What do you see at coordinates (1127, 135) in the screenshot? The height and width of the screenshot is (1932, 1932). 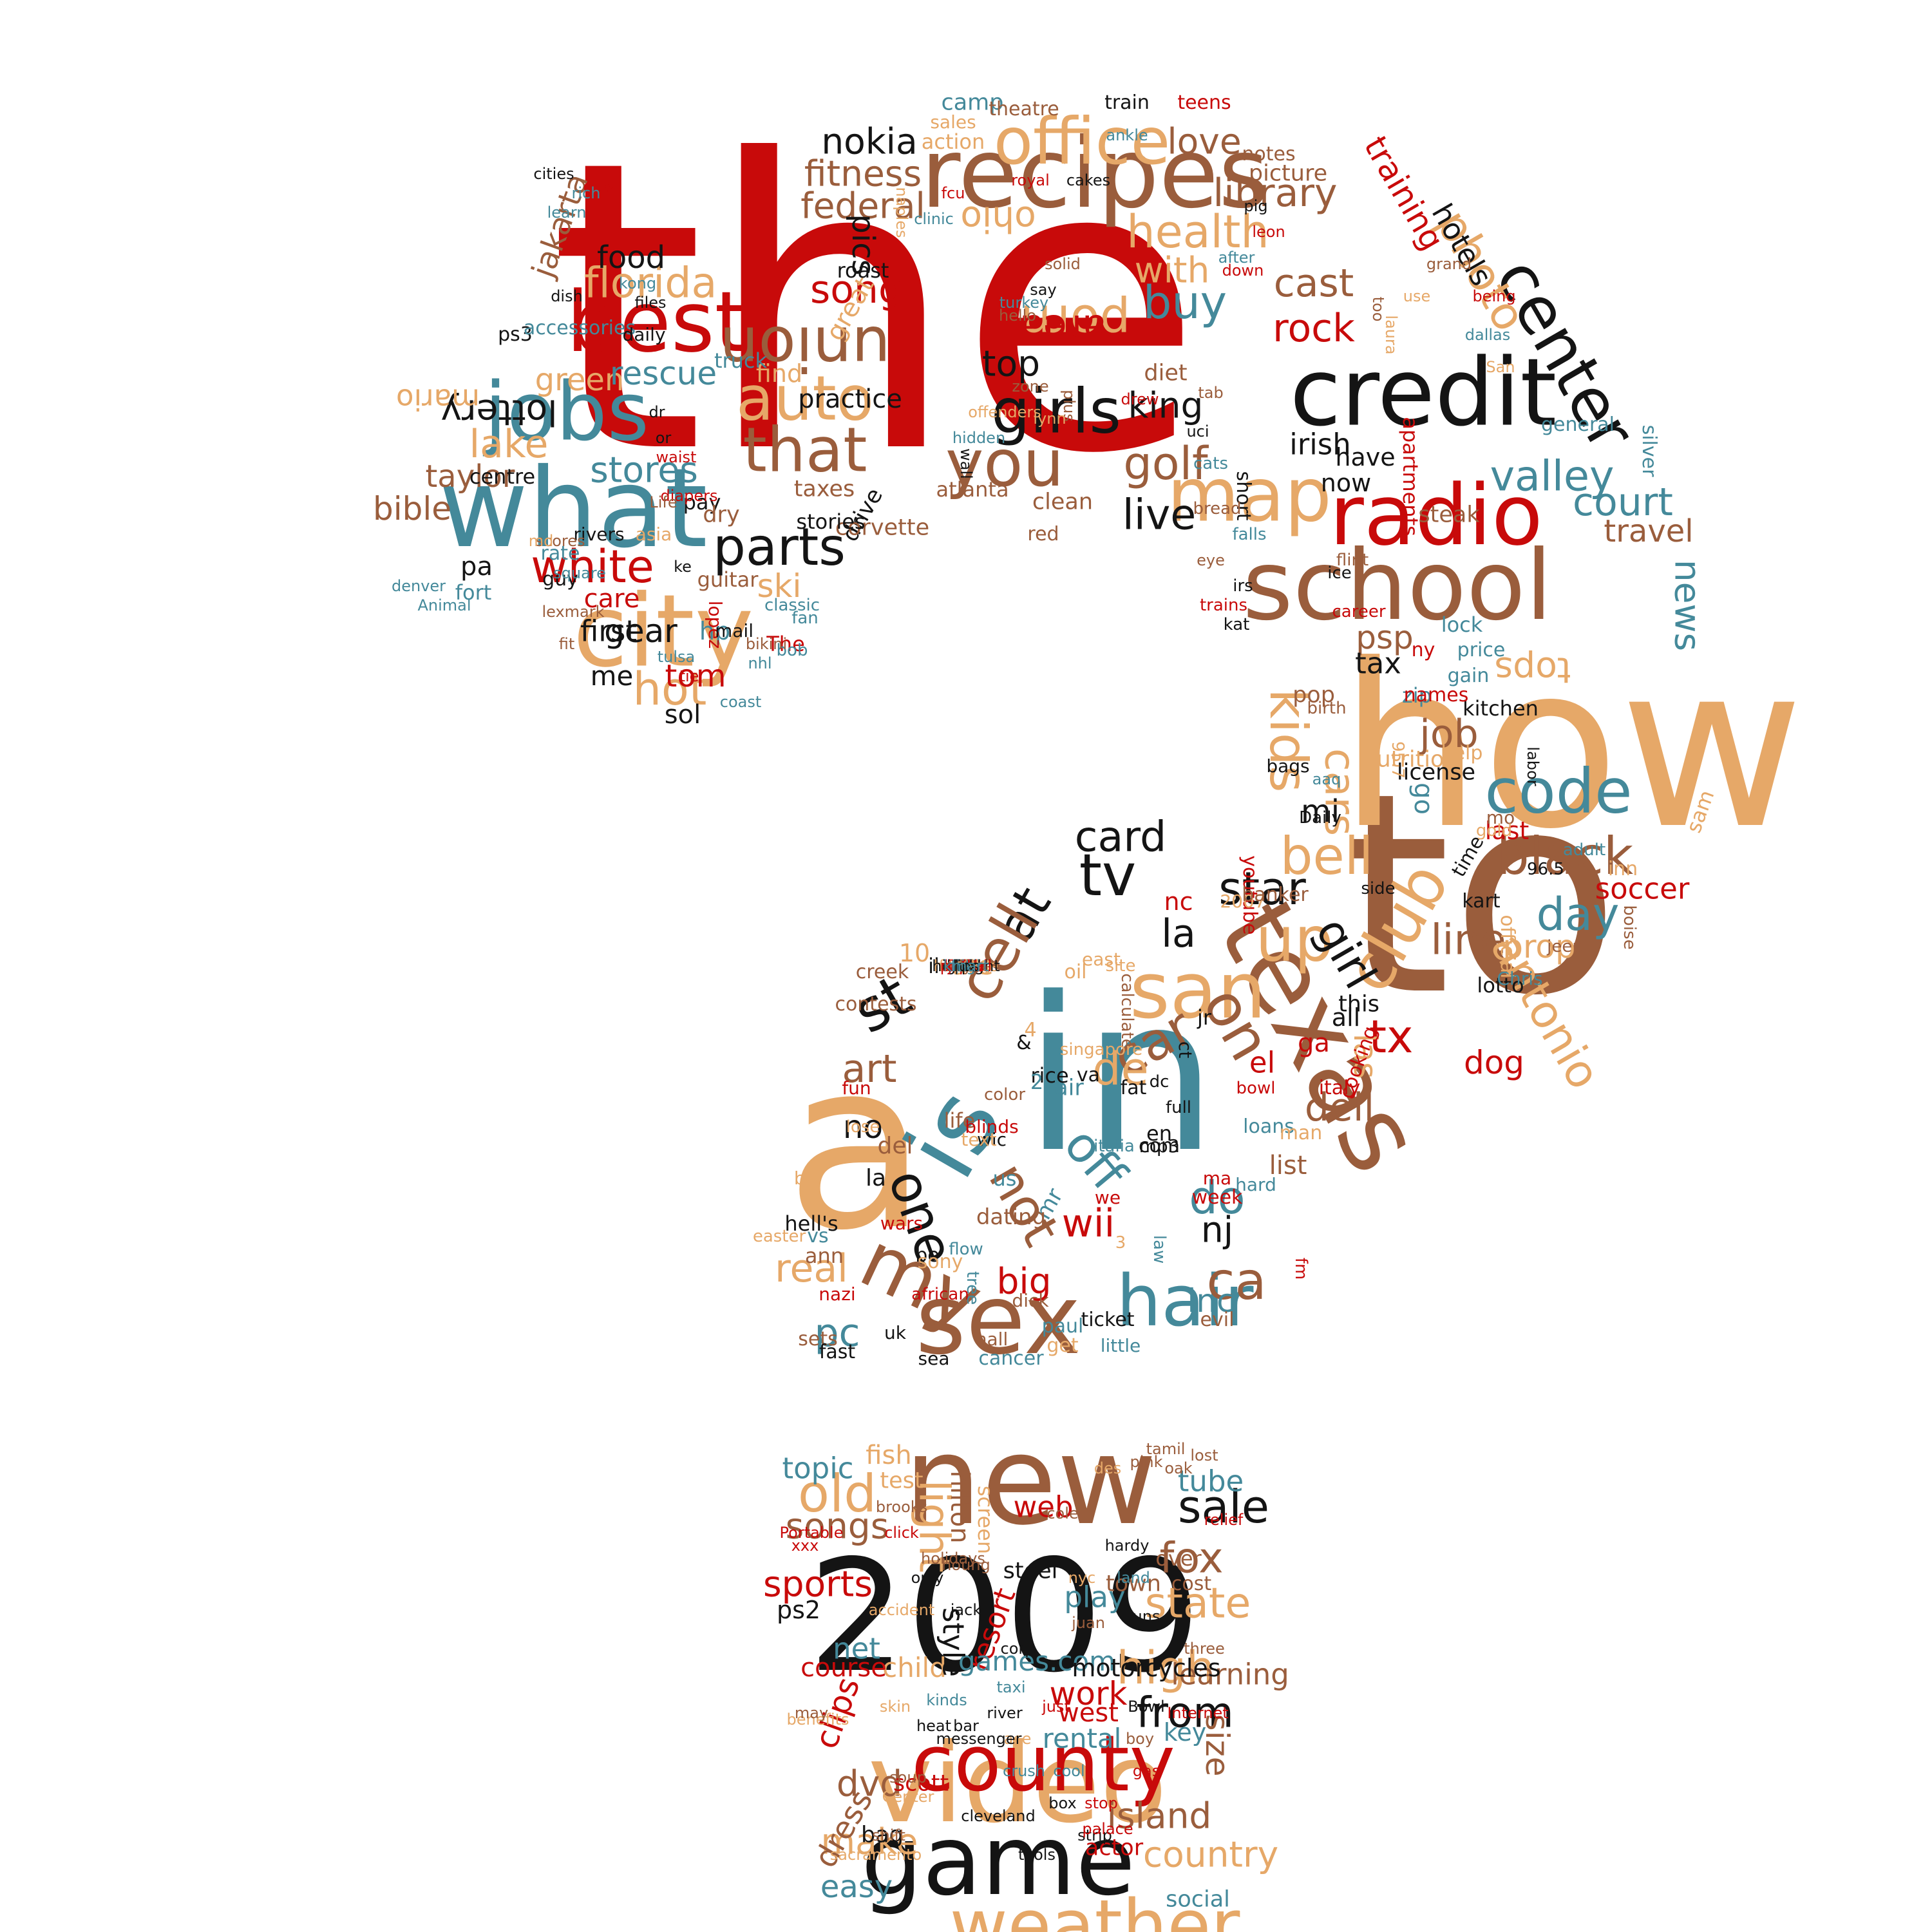 I see `cloud-word: ankle` at bounding box center [1127, 135].